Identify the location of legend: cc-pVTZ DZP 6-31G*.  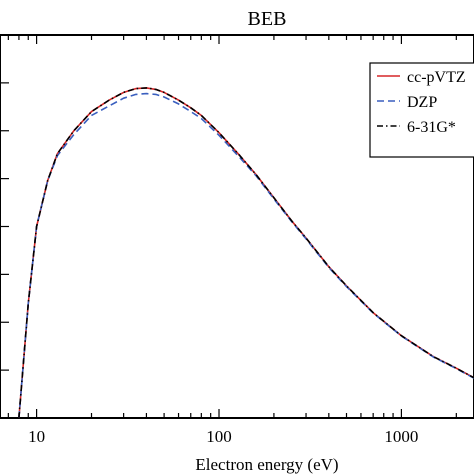
(421, 110).